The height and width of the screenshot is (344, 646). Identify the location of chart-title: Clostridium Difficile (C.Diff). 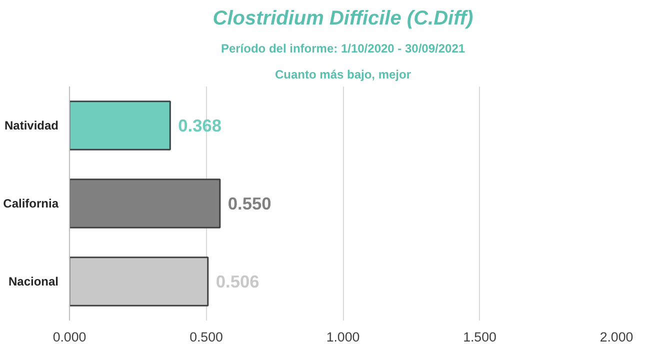
(343, 19).